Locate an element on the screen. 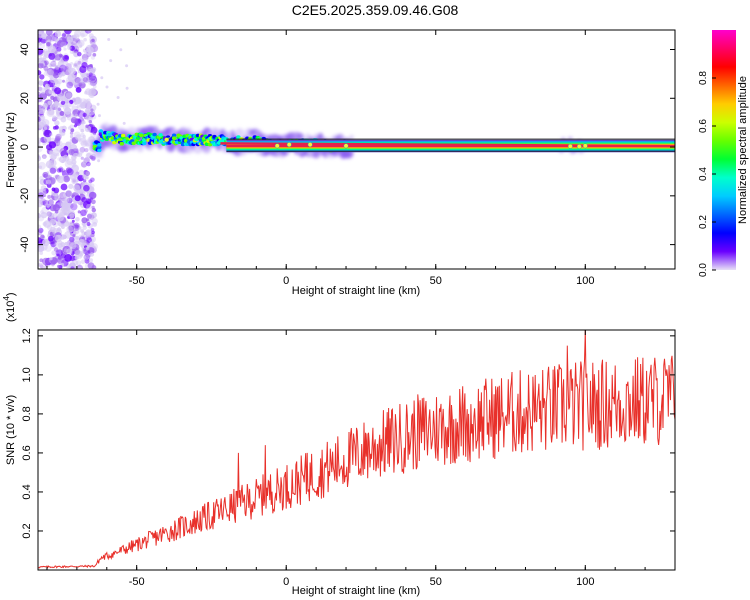  heatmap-ridge-peak is located at coordinates (346, 146).